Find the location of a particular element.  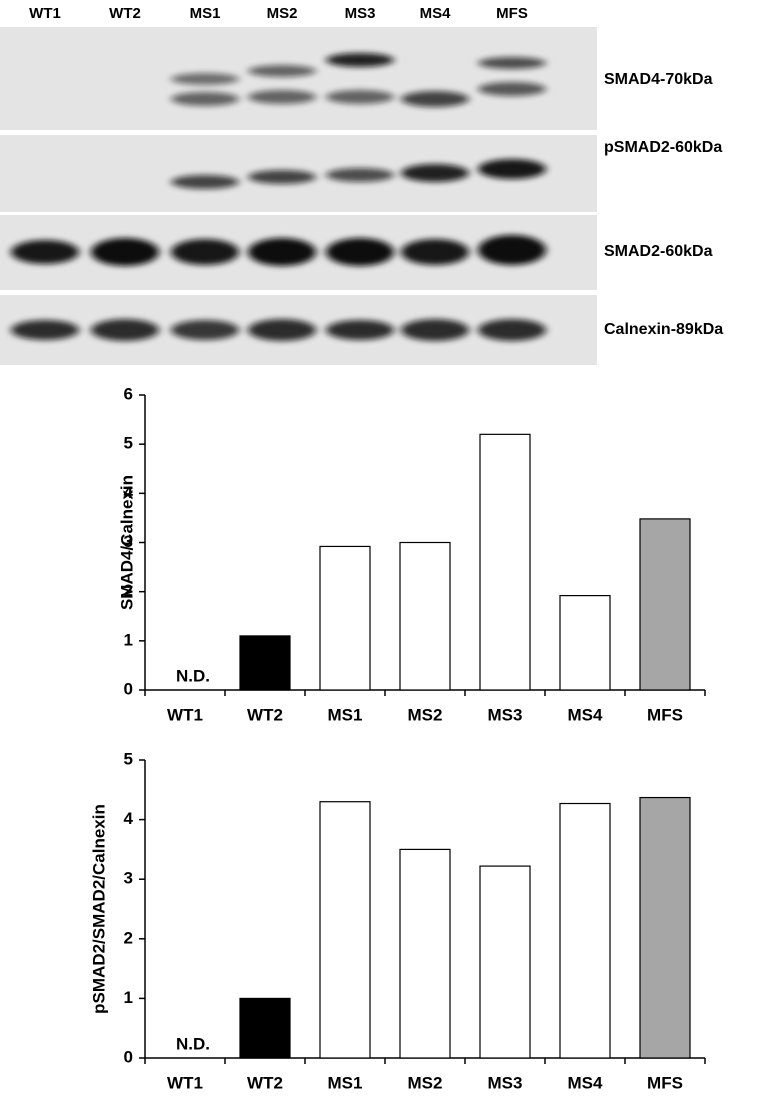

band-label: pSMAD2-60kDa is located at coordinates (663, 147).